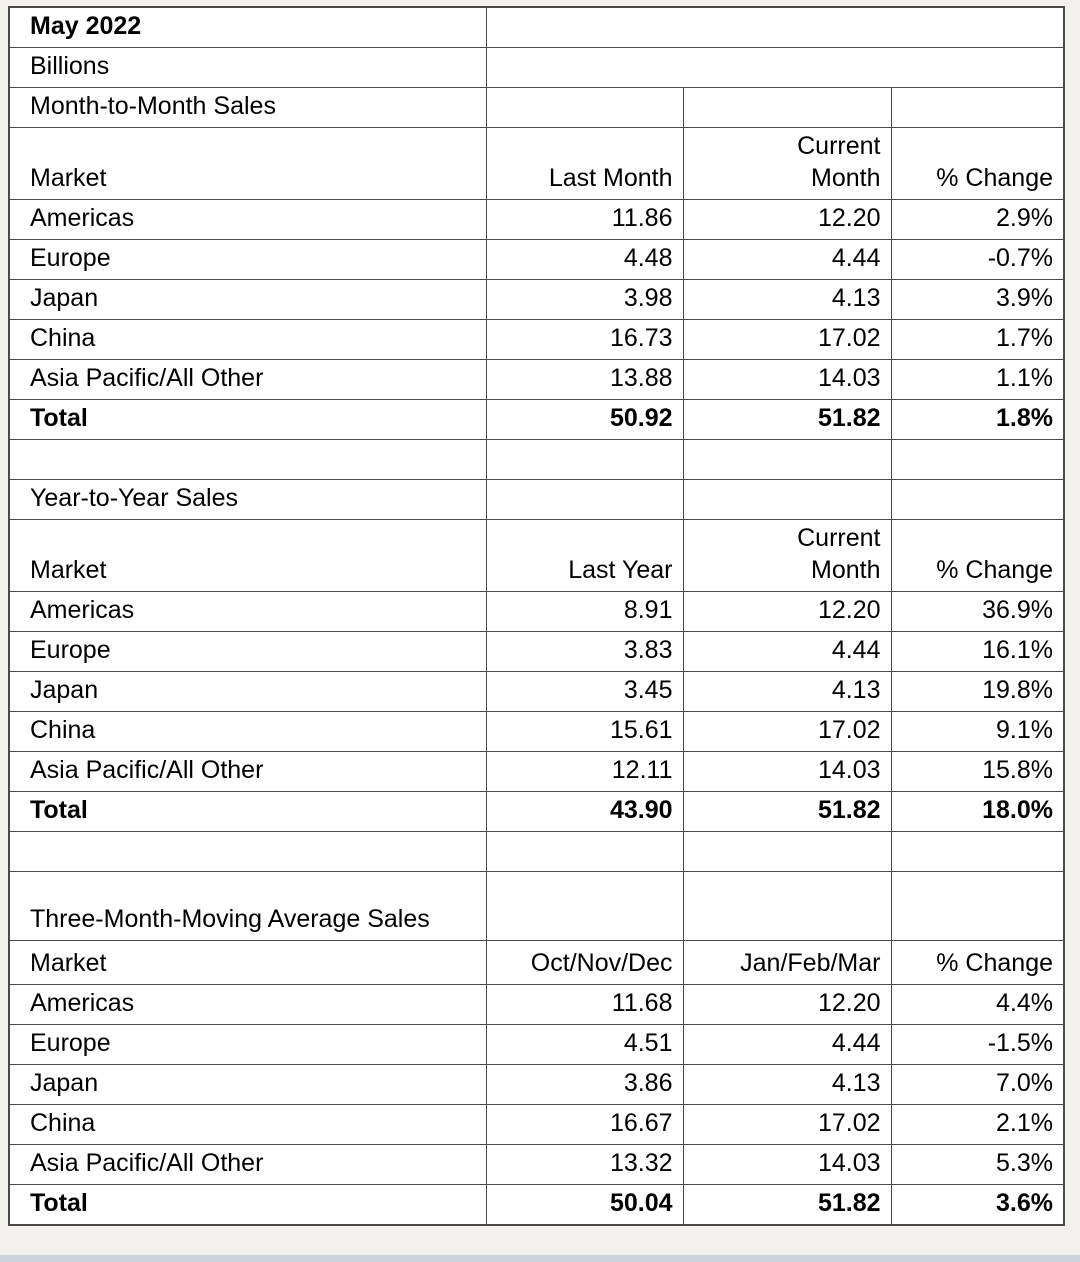 This screenshot has width=1080, height=1262. Describe the element at coordinates (584, 163) in the screenshot. I see `column-header: Last Month` at that location.